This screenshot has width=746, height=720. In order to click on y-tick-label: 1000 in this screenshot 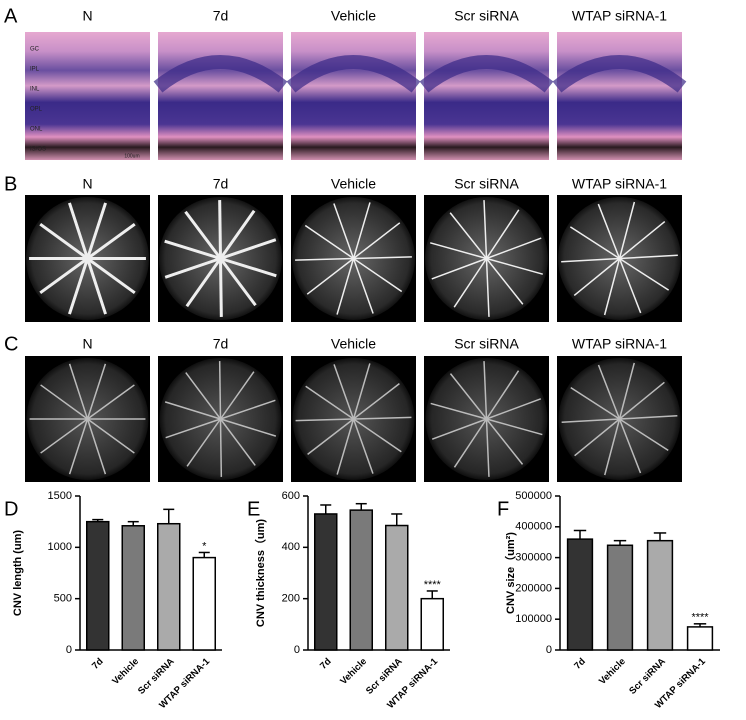, I will do `click(60, 547)`.